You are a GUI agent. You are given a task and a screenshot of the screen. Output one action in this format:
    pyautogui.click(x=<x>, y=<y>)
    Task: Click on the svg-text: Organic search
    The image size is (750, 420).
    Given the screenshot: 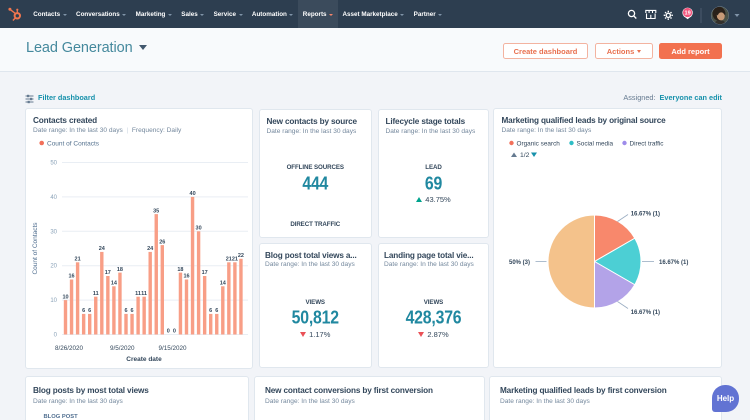 What is the action you would take?
    pyautogui.click(x=539, y=143)
    